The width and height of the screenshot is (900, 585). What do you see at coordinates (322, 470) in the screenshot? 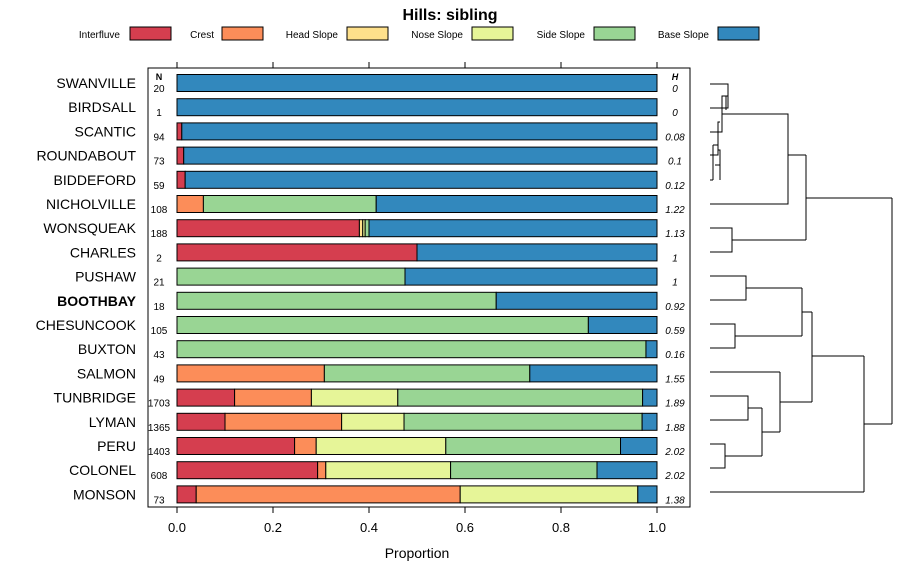
I see `bar-colonel-crest` at bounding box center [322, 470].